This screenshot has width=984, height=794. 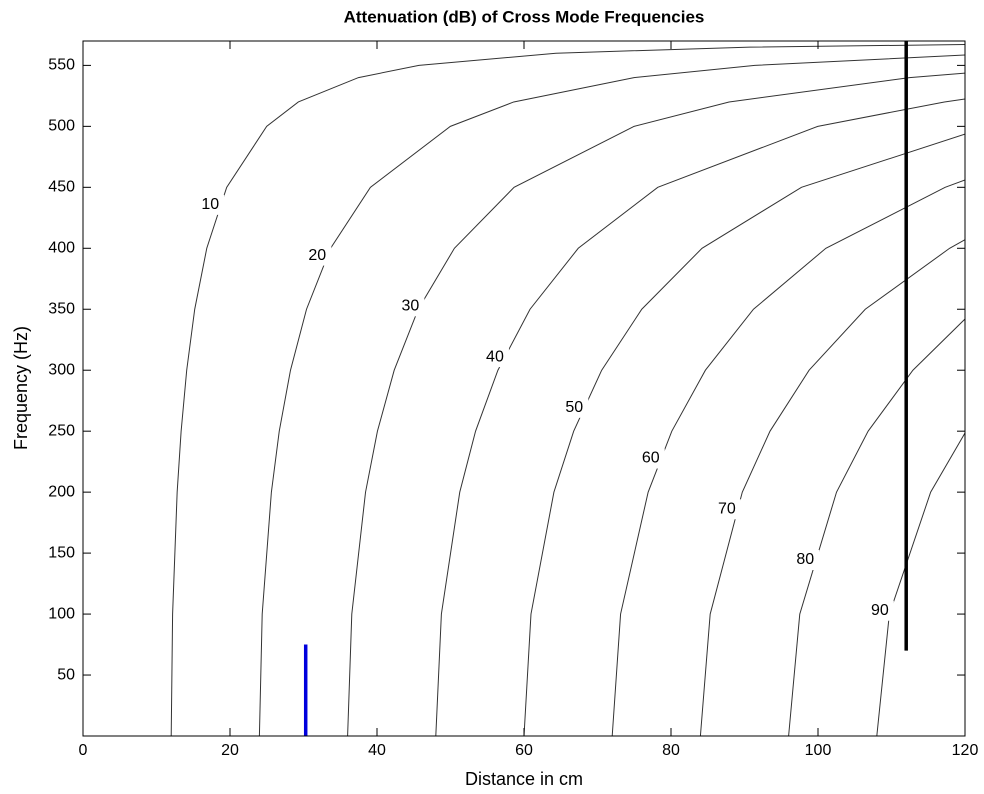 I want to click on y-tick-label: 250, so click(x=61, y=430).